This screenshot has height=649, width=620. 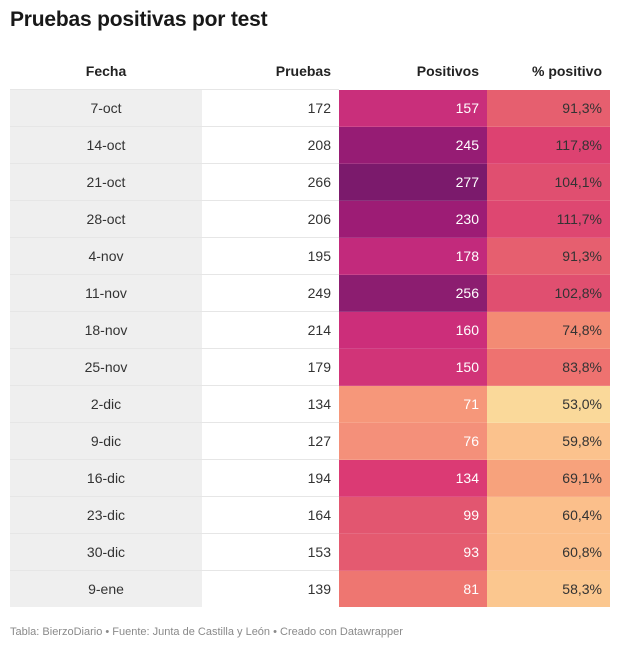 I want to click on cell-pruebas: 134, so click(x=270, y=404).